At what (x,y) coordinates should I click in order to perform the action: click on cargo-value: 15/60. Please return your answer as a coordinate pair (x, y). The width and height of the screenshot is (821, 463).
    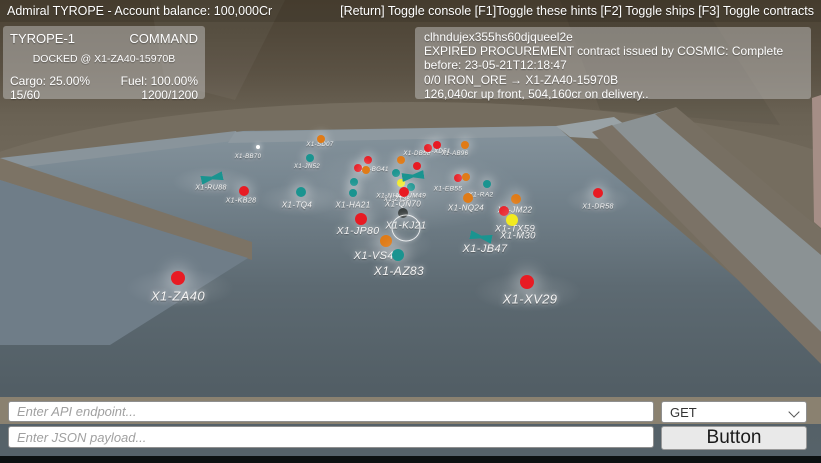
    Looking at the image, I should click on (25, 95).